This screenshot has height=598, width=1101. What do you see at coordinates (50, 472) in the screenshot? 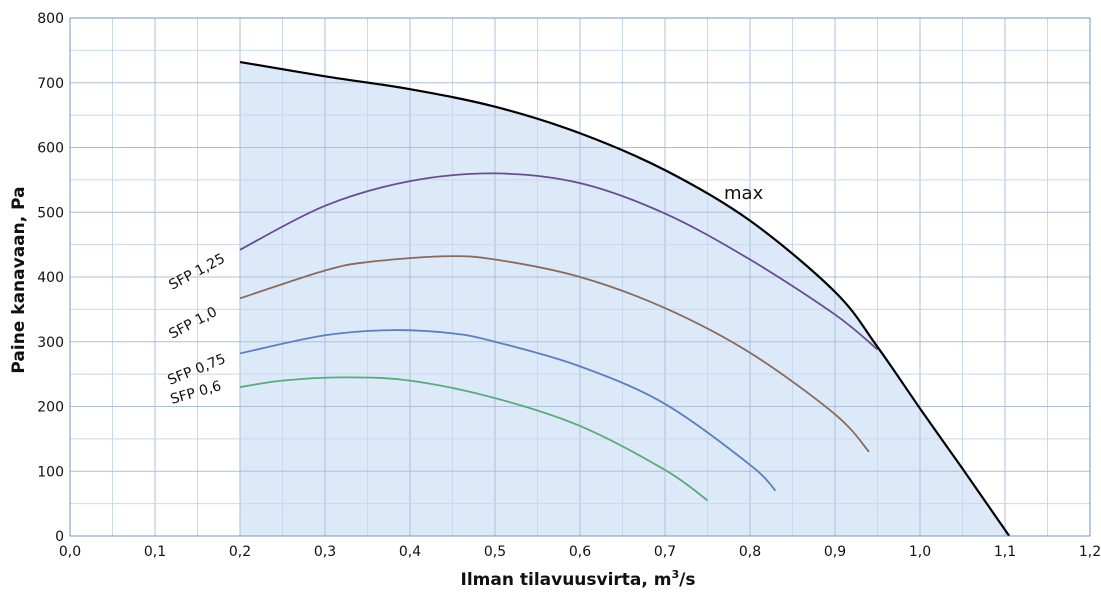
I see `y-tick-label: 100` at bounding box center [50, 472].